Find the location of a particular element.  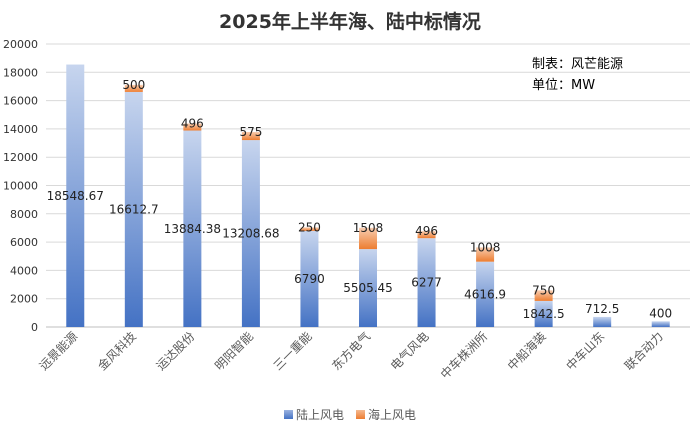

y-tick-label: 2000 is located at coordinates (24, 299).